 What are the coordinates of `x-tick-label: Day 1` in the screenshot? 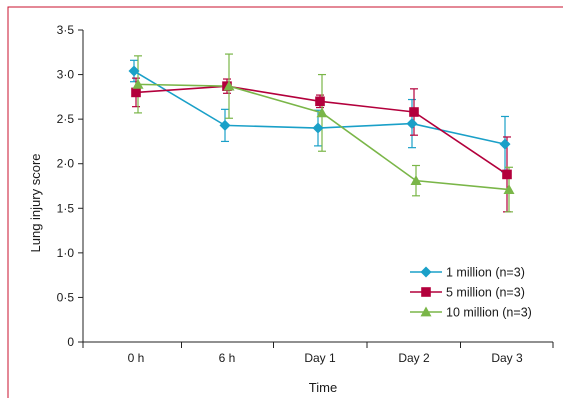 It's located at (320, 358).